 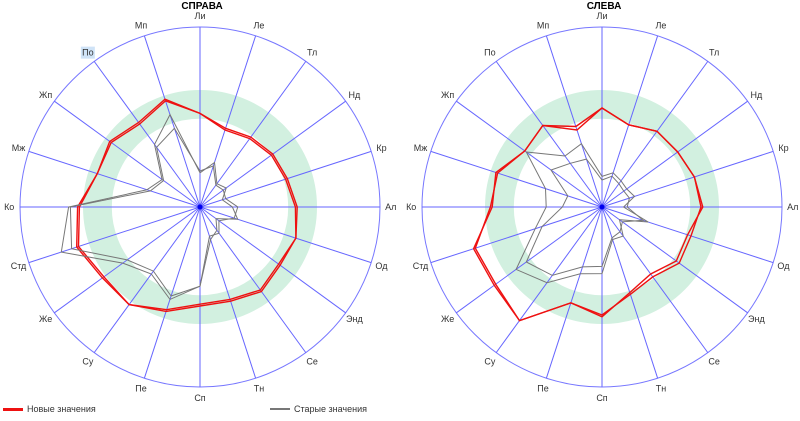 I want to click on axis-label-highlight, so click(x=87, y=52).